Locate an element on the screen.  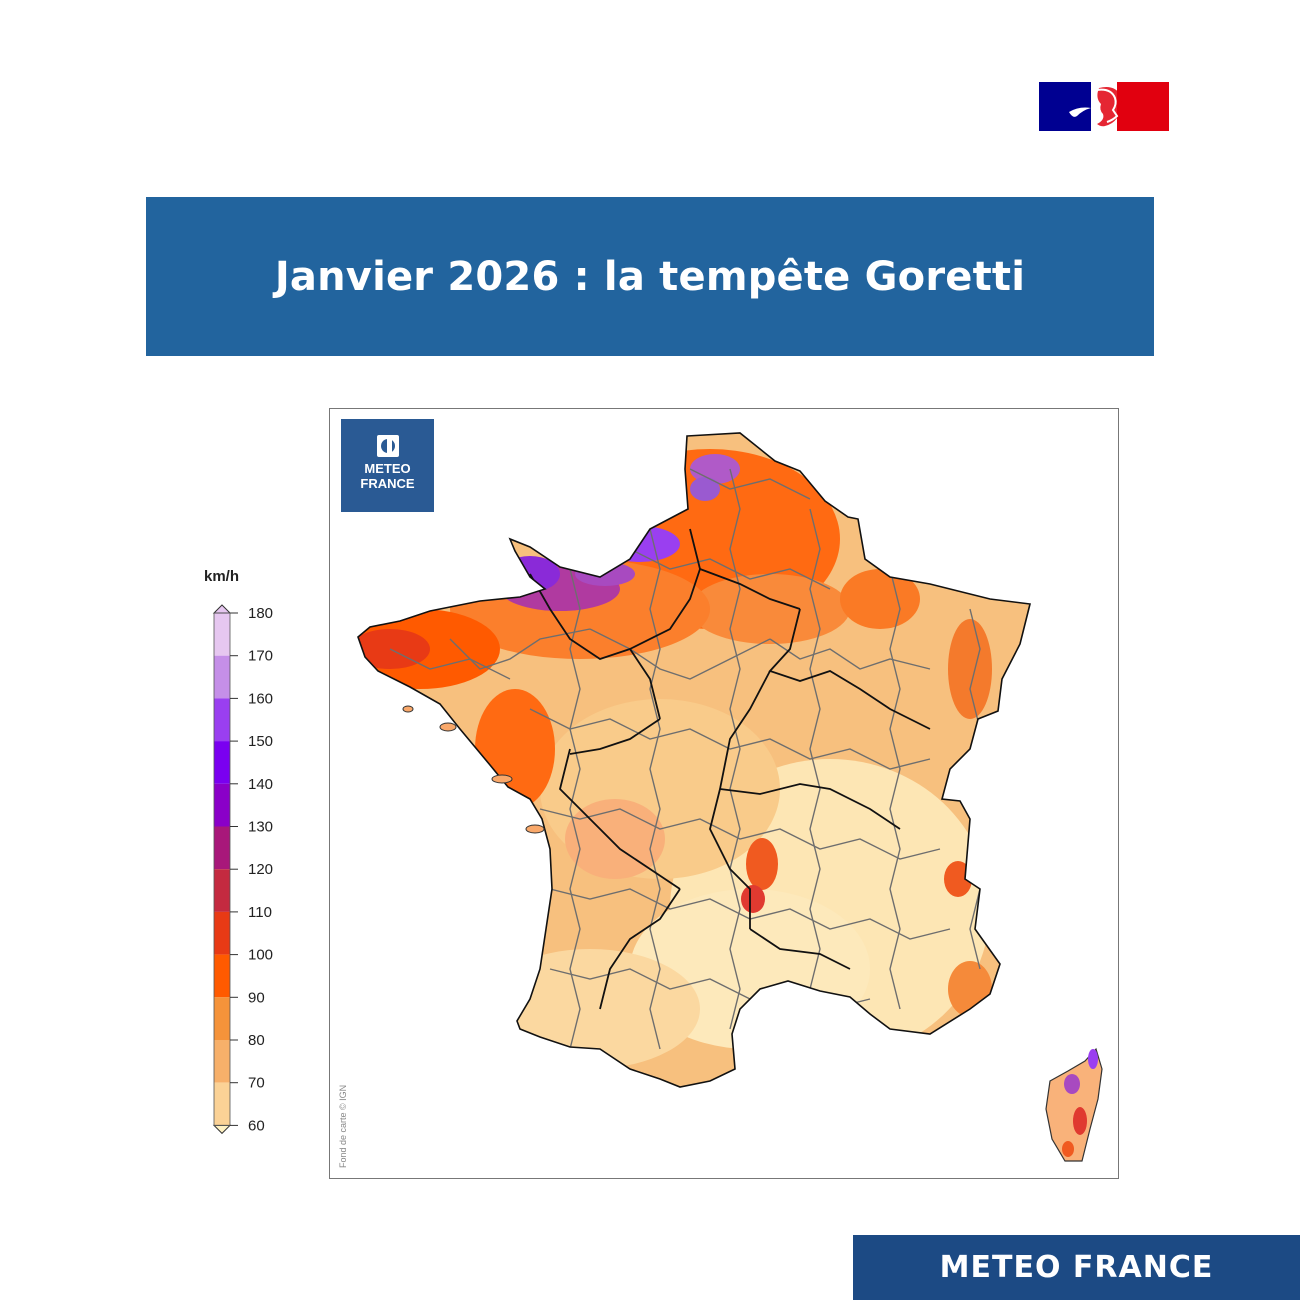
legend-tick-label: 60 is located at coordinates (256, 1125).